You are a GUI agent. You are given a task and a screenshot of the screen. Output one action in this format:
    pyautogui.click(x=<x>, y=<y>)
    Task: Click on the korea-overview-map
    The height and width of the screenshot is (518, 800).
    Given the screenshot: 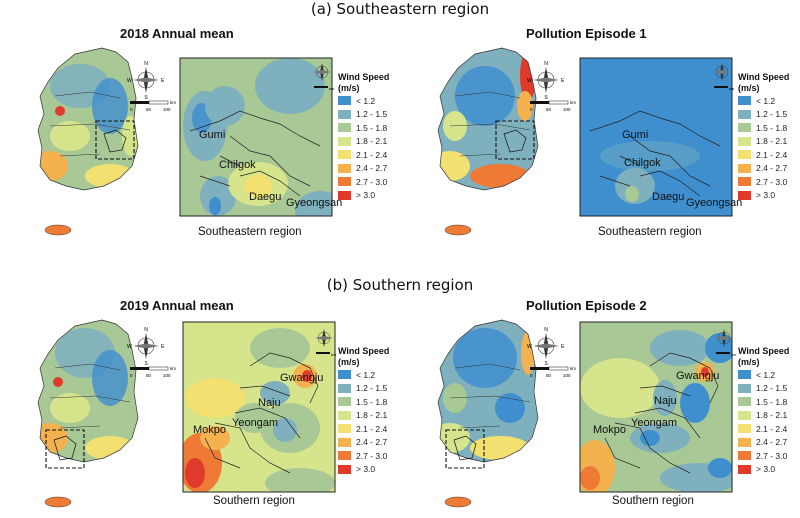 What is the action you would take?
    pyautogui.click(x=488, y=119)
    